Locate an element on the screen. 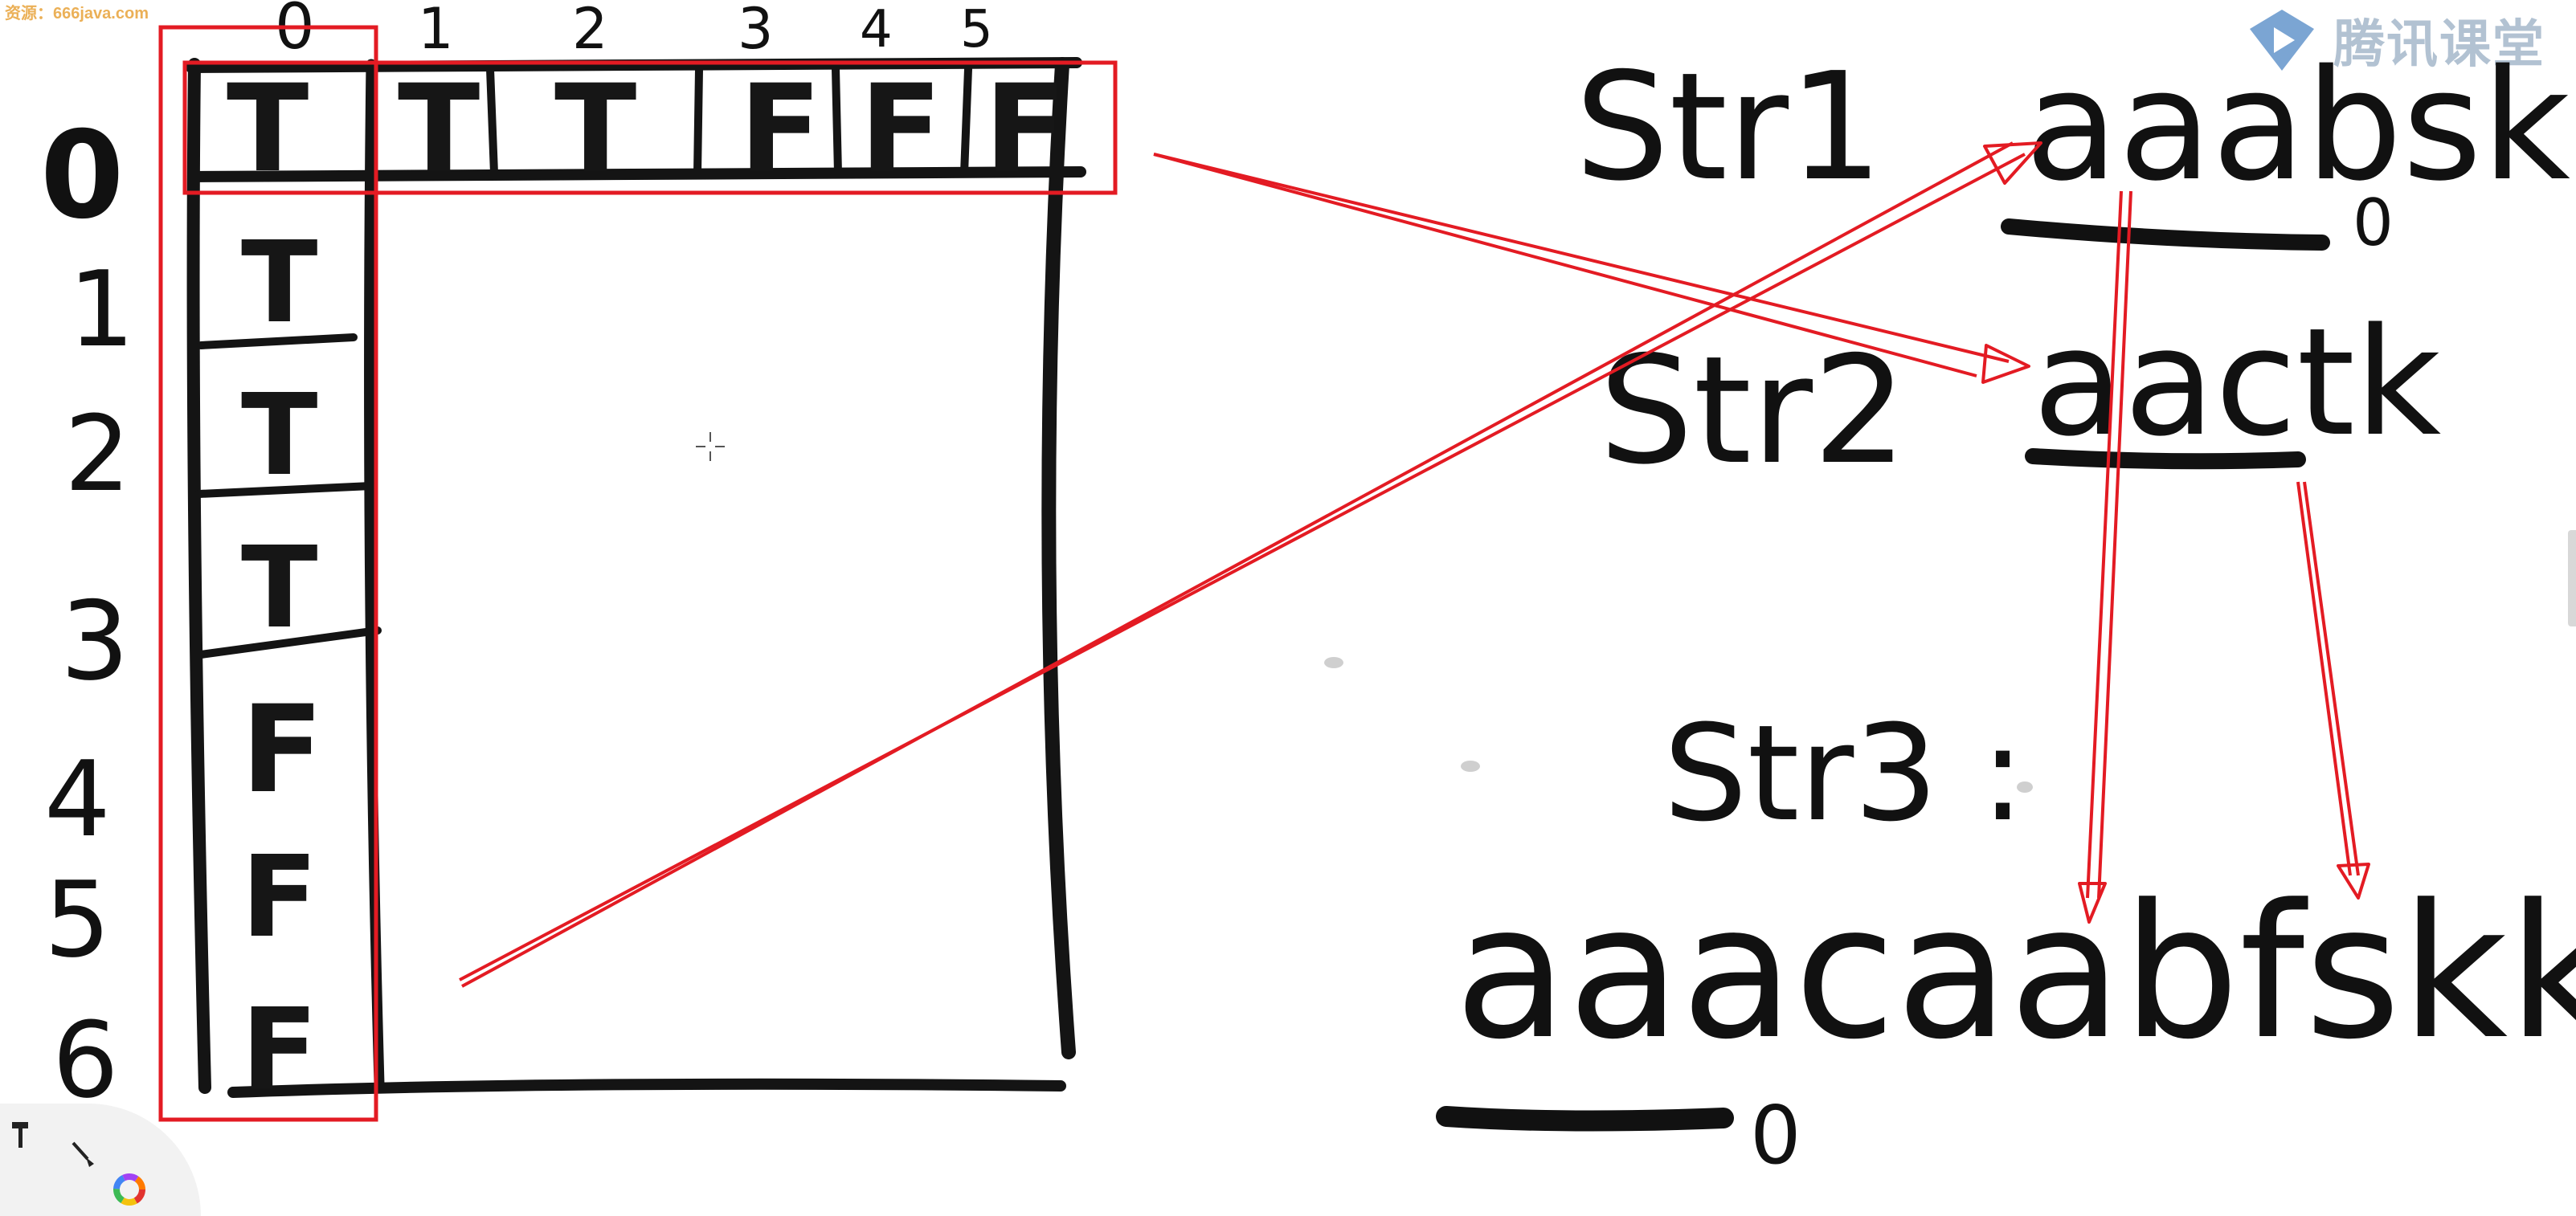 Image resolution: width=2576 pixels, height=1216 pixels. cell-5-0: F is located at coordinates (279, 898).